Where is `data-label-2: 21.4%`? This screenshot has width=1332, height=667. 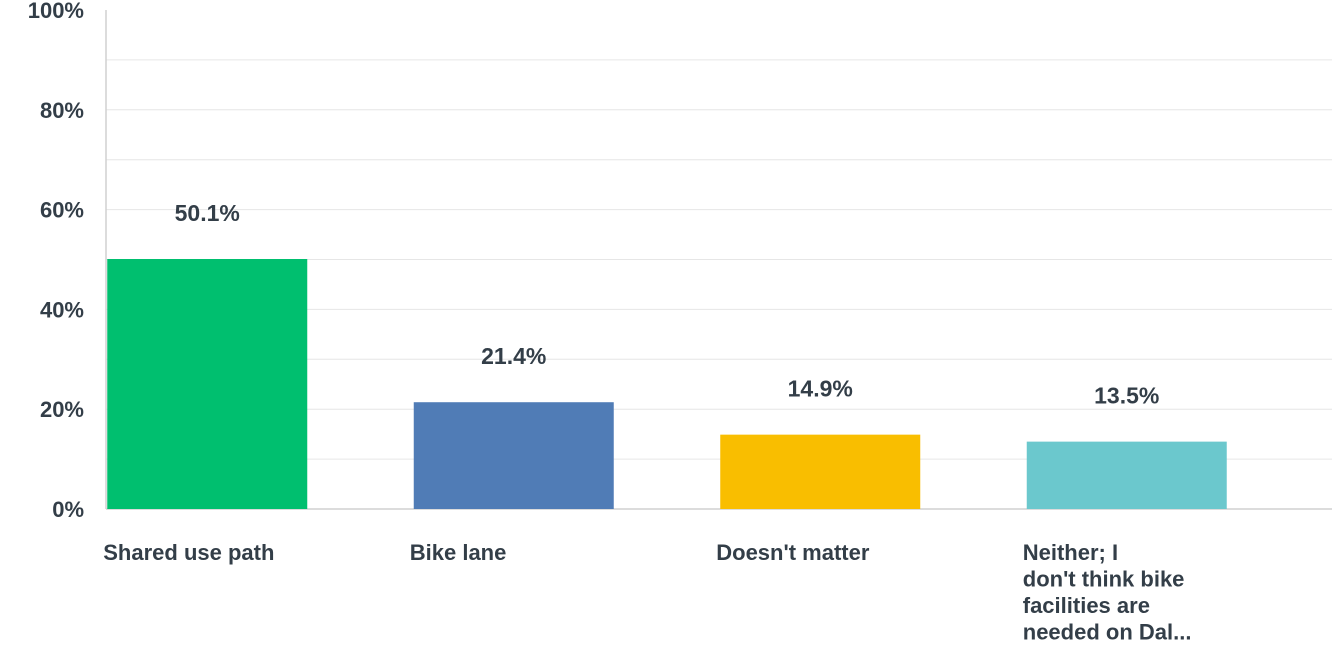 data-label-2: 21.4% is located at coordinates (513, 356).